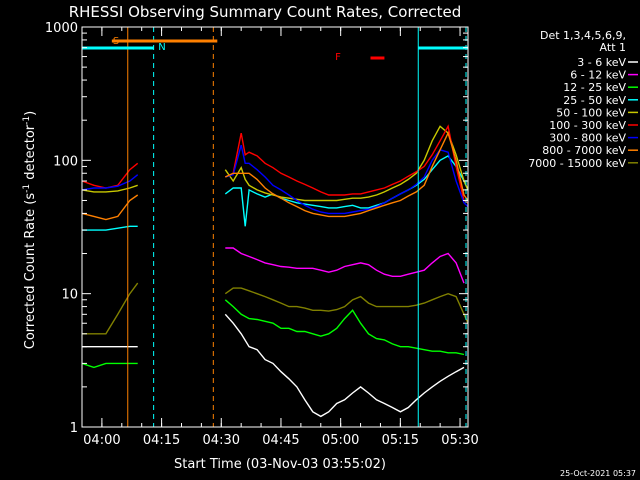 Image resolution: width=640 pixels, height=480 pixels. What do you see at coordinates (338, 57) in the screenshot?
I see `flag-label-3: F` at bounding box center [338, 57].